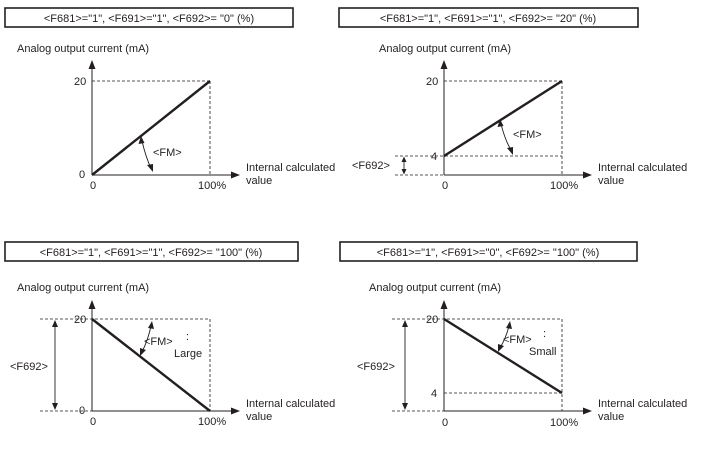  Describe the element at coordinates (92, 64) in the screenshot. I see `panel-1-y-axis-arrowhead` at that location.